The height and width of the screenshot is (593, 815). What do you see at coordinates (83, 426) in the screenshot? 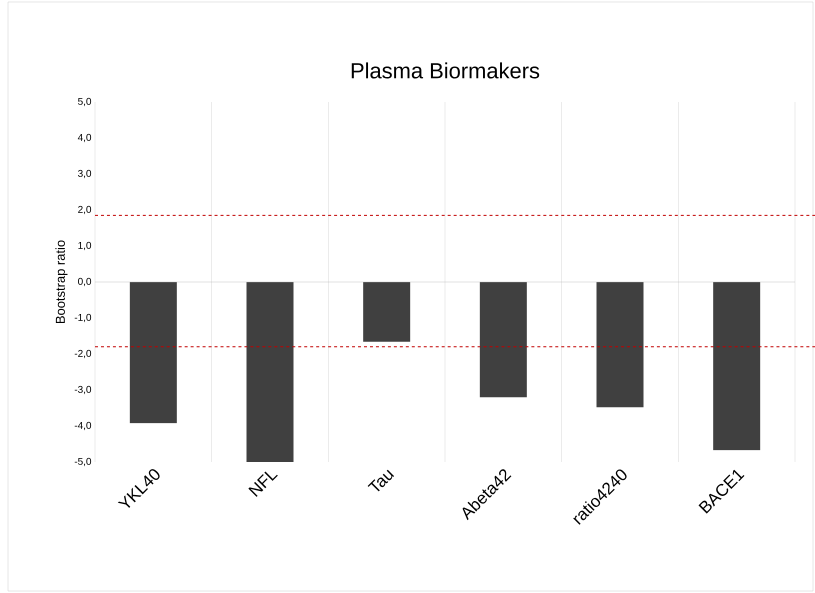
I see `y-tick-label: -4,0` at bounding box center [83, 426].